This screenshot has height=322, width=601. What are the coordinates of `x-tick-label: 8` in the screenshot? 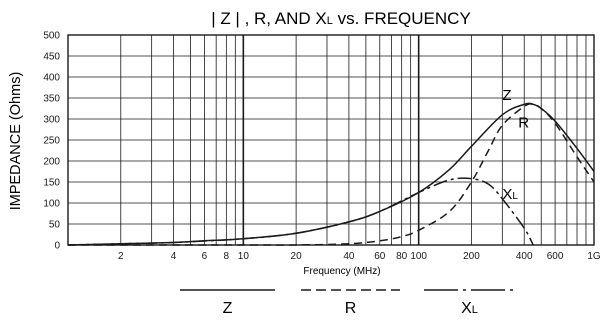 It's located at (227, 256).